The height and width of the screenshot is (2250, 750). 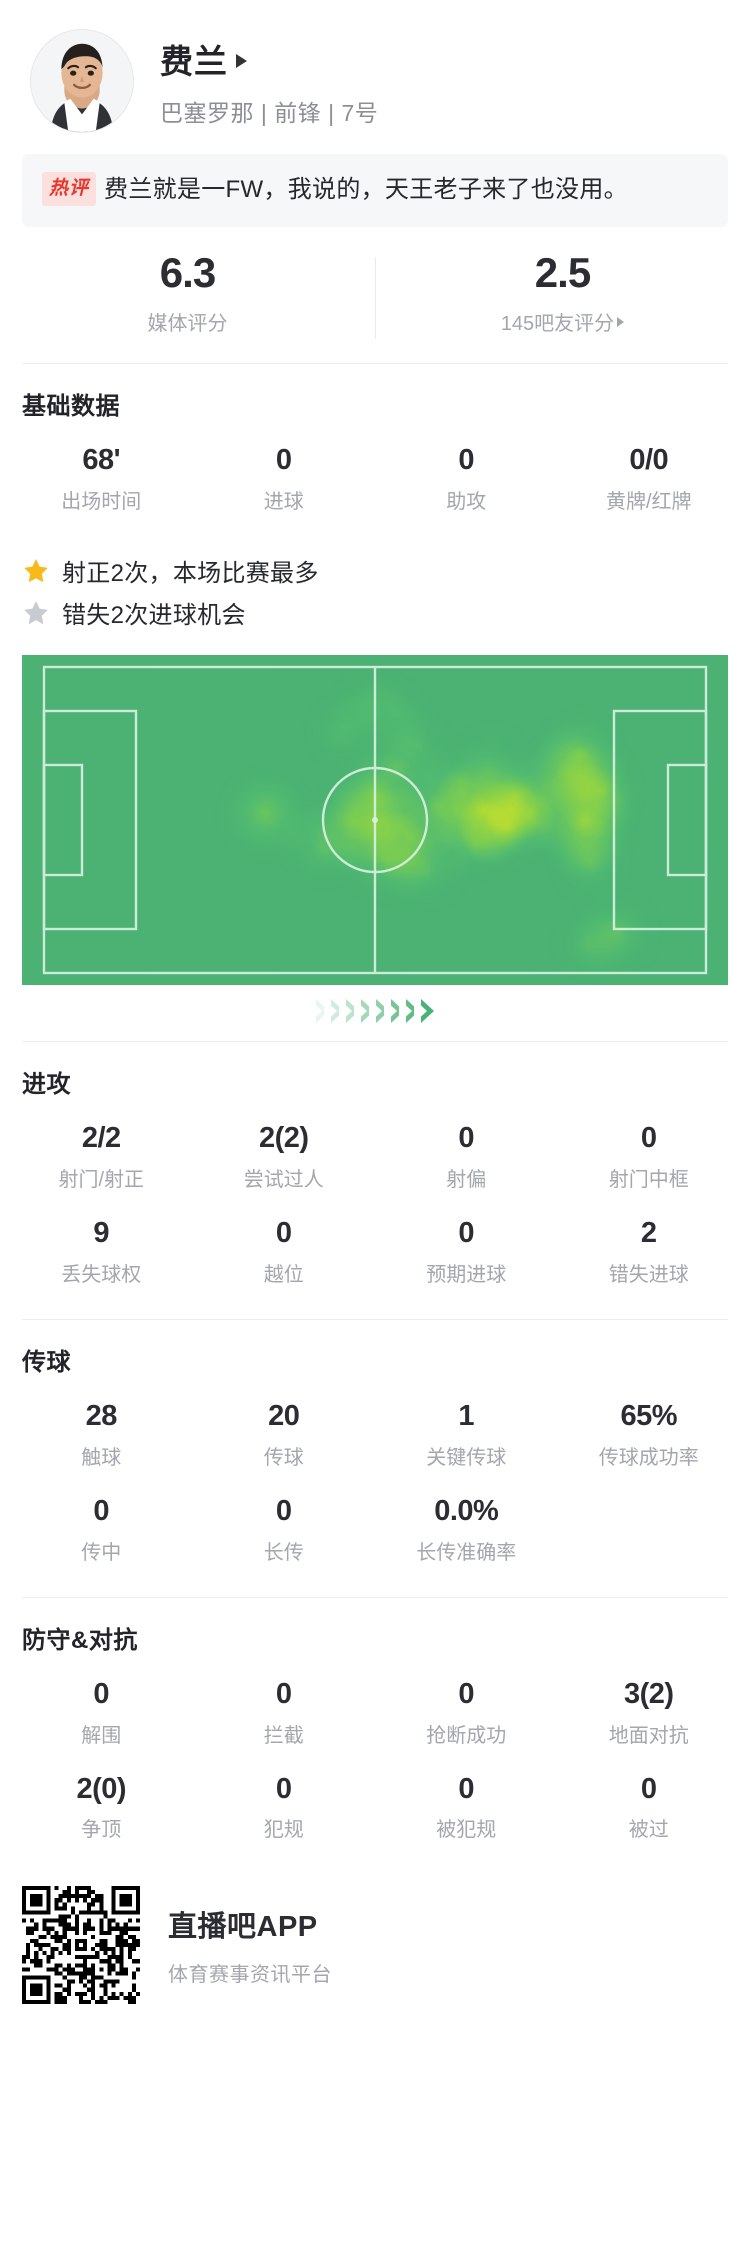 I want to click on rating-fans-value: 2.5, so click(x=562, y=273).